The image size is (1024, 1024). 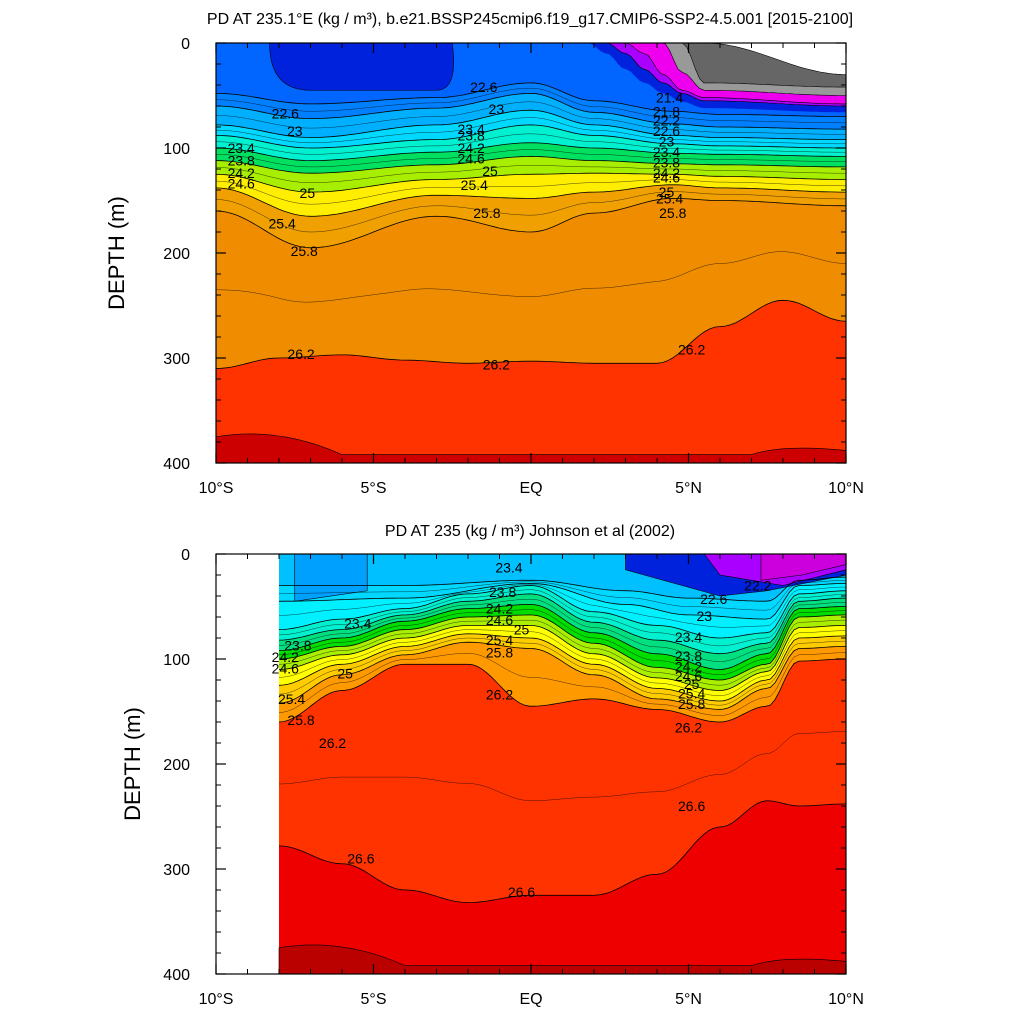 What do you see at coordinates (562, 959) in the screenshot?
I see `density-band-deep` at bounding box center [562, 959].